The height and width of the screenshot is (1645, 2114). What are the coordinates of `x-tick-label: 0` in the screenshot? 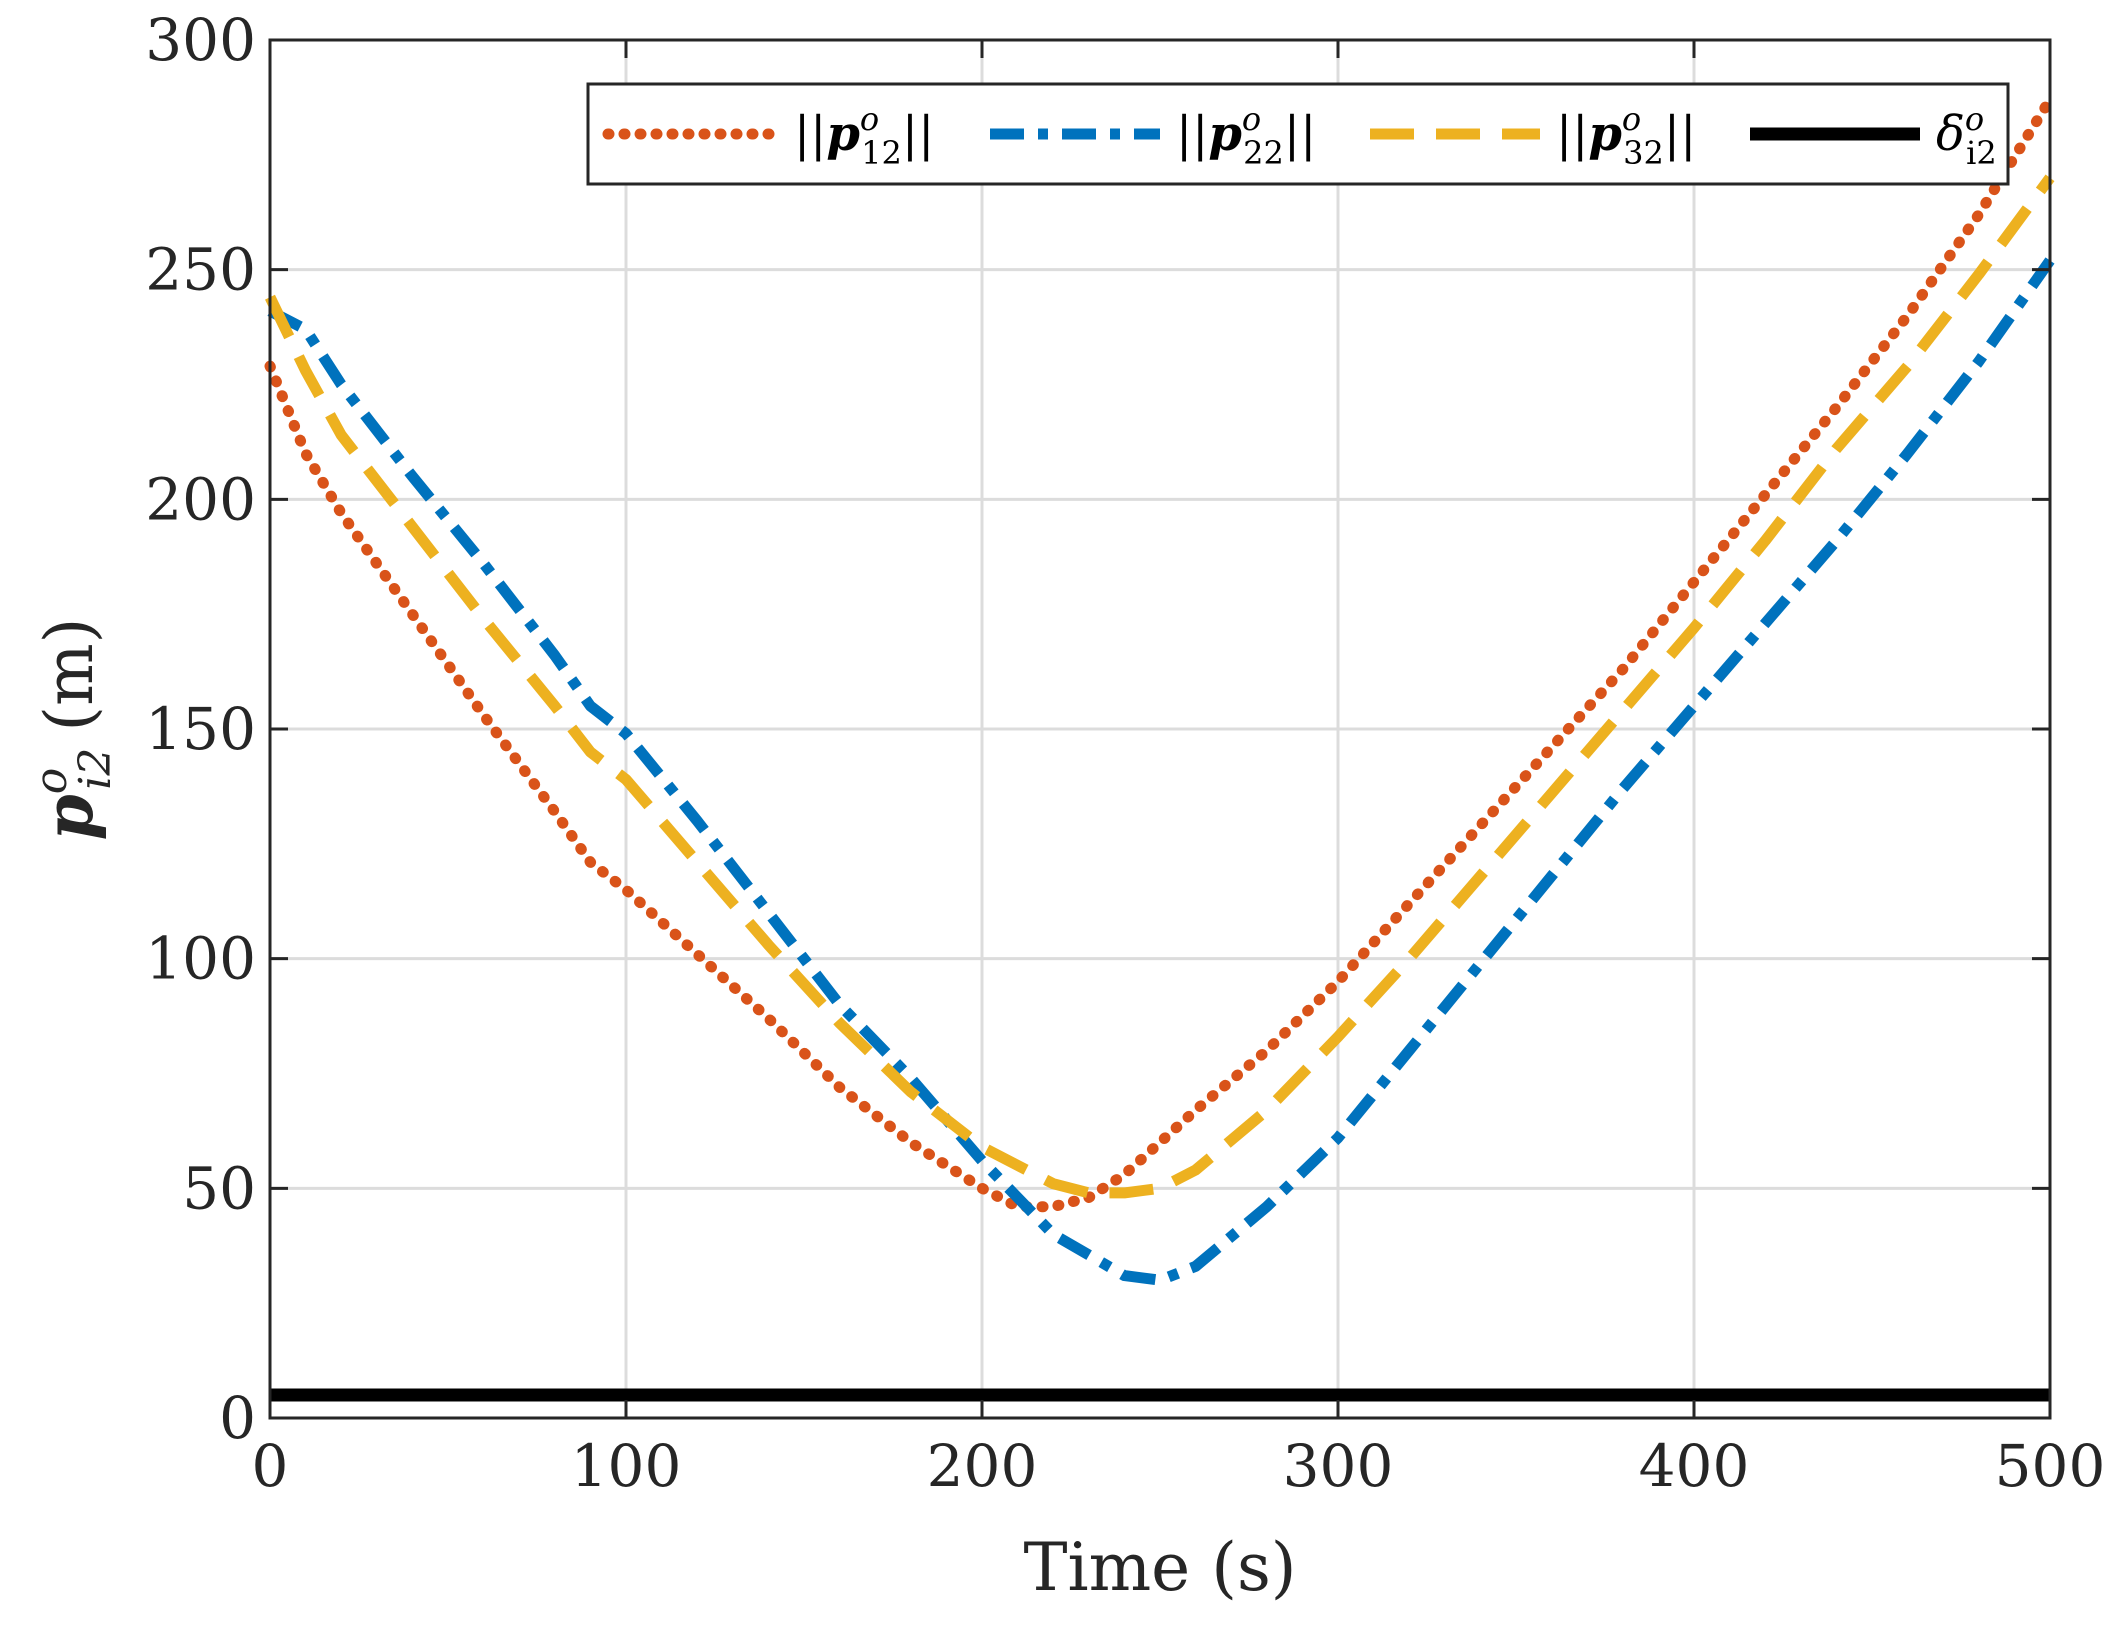 It's located at (270, 1466).